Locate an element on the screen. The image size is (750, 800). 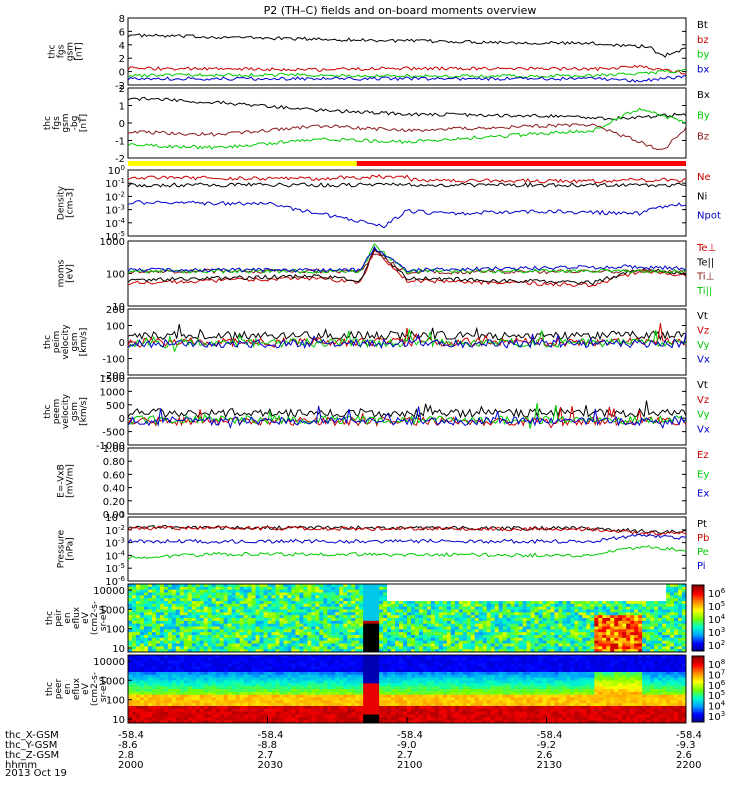
colorbar-tick-label: 106 is located at coordinates (717, 593).